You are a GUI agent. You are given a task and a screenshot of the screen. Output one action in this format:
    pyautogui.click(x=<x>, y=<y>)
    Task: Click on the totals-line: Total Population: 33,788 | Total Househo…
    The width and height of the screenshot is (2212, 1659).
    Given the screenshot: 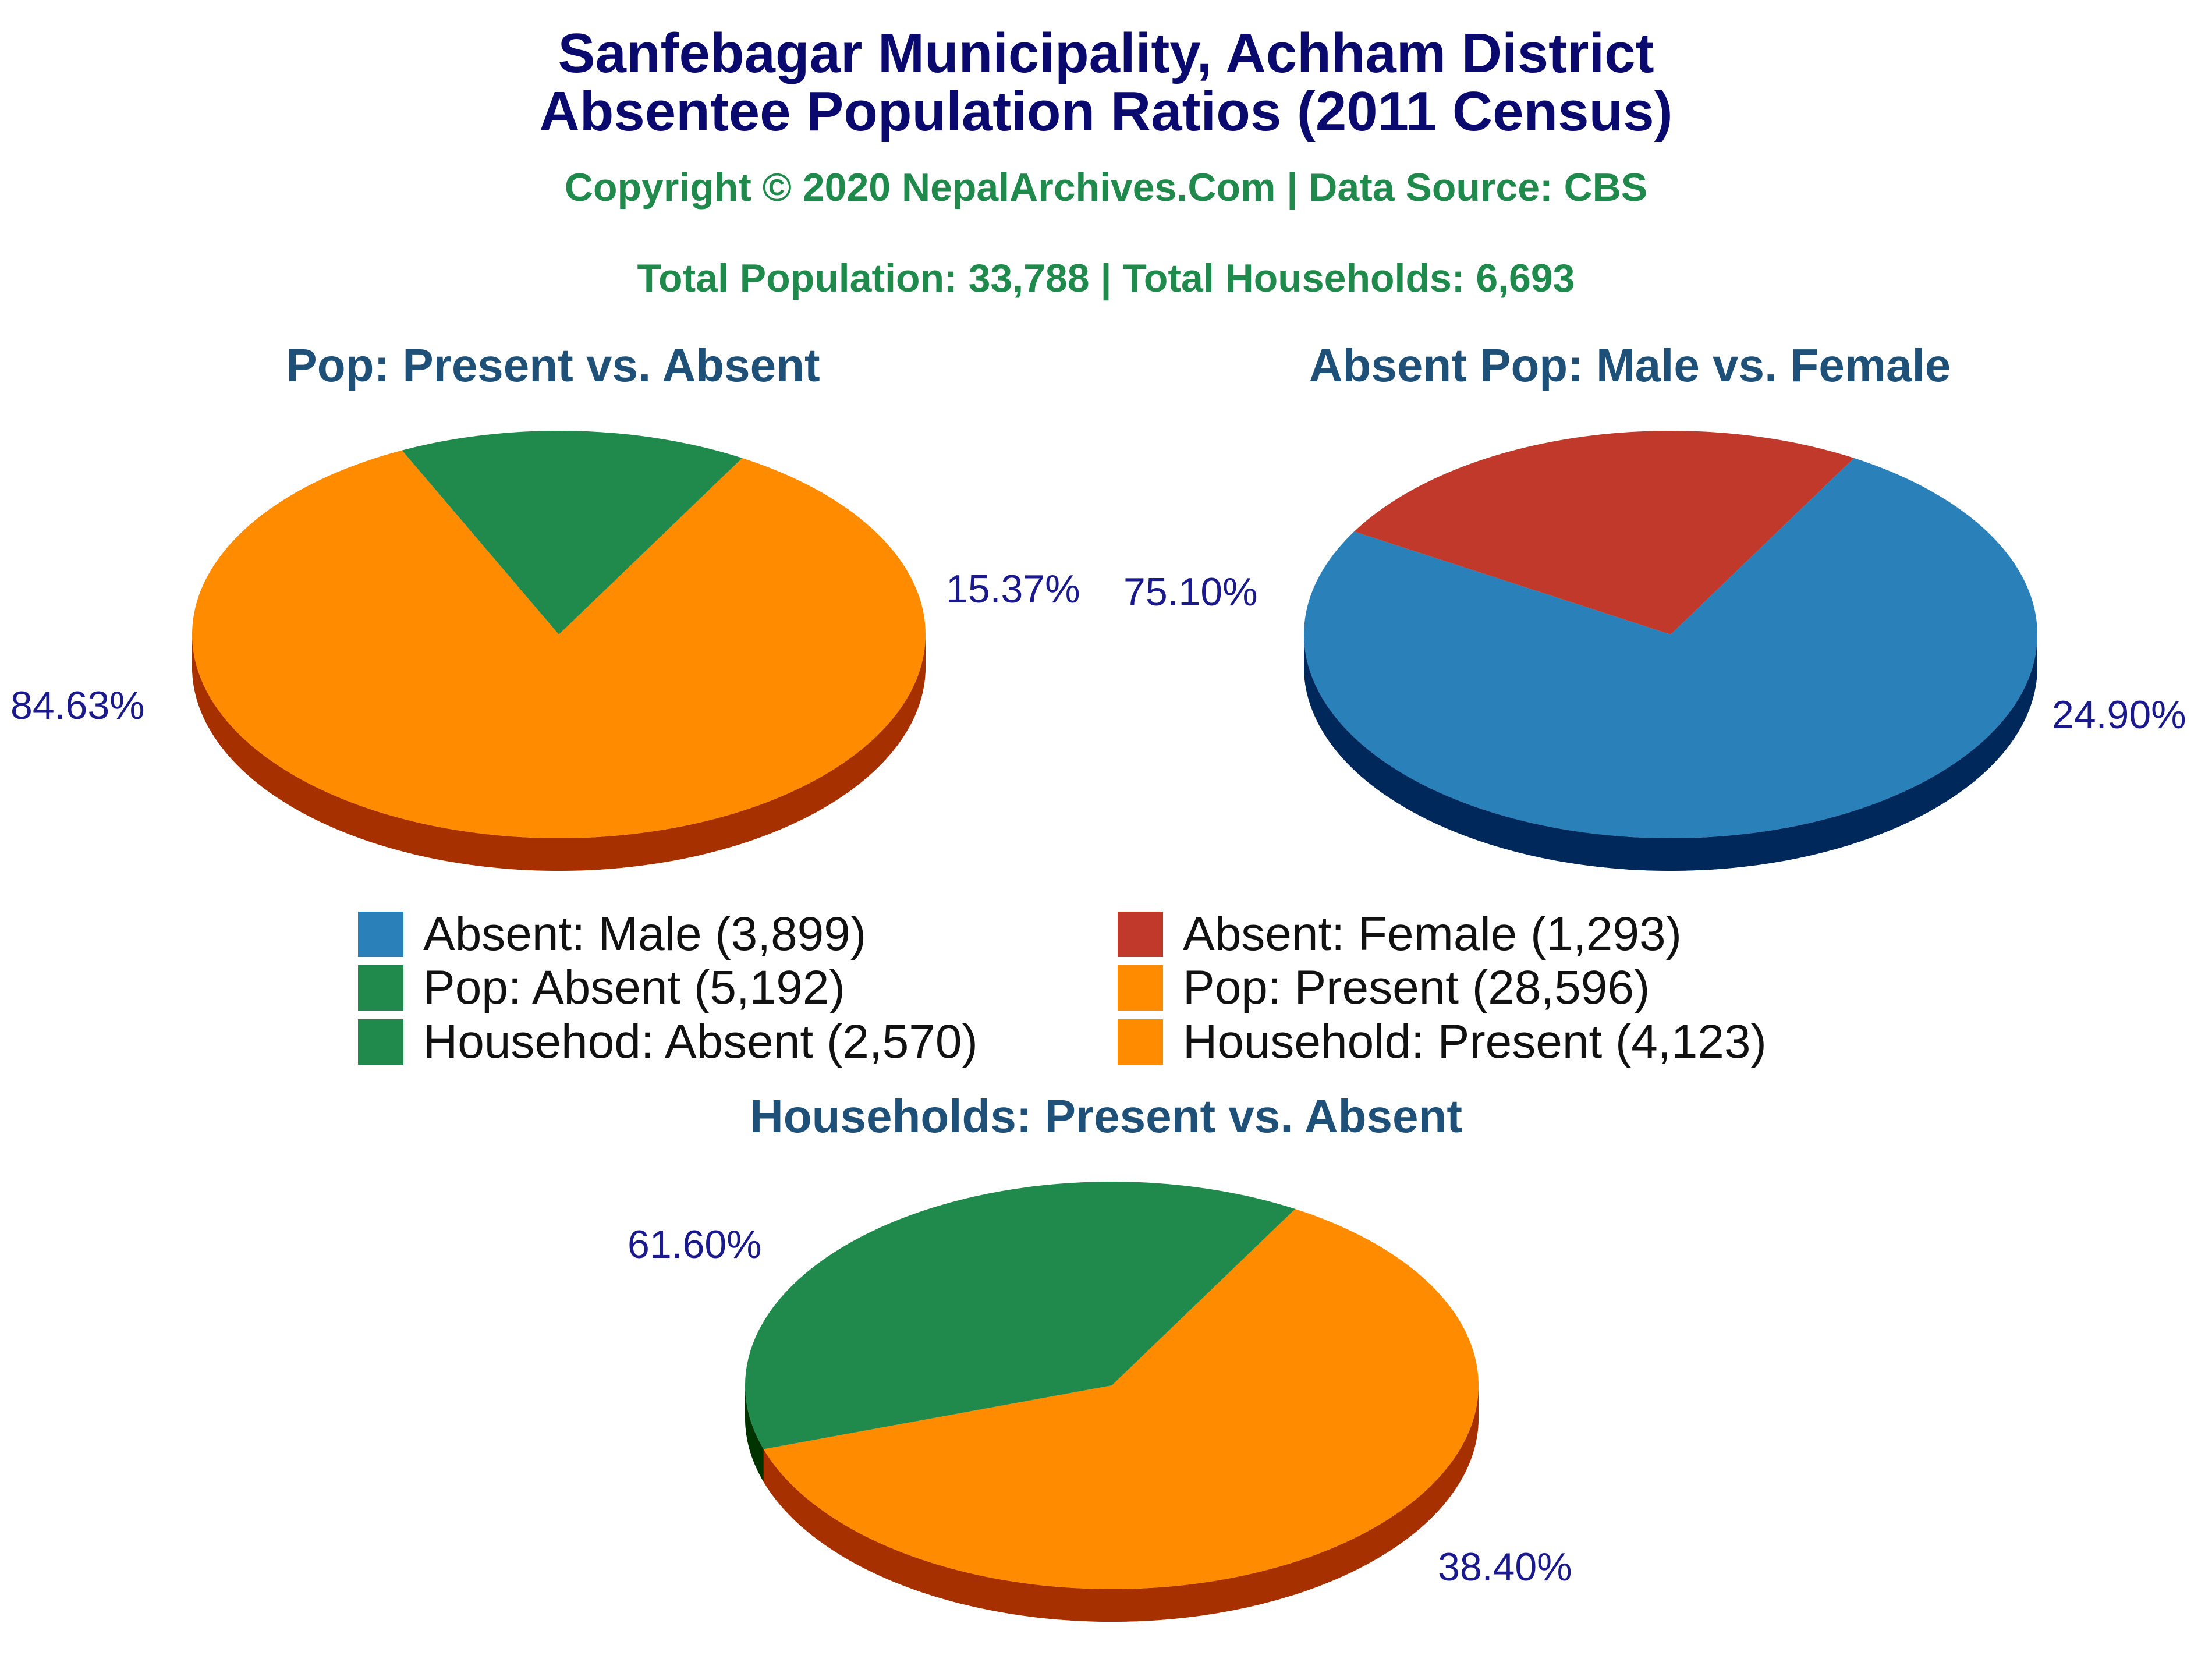 What is the action you would take?
    pyautogui.click(x=1106, y=278)
    